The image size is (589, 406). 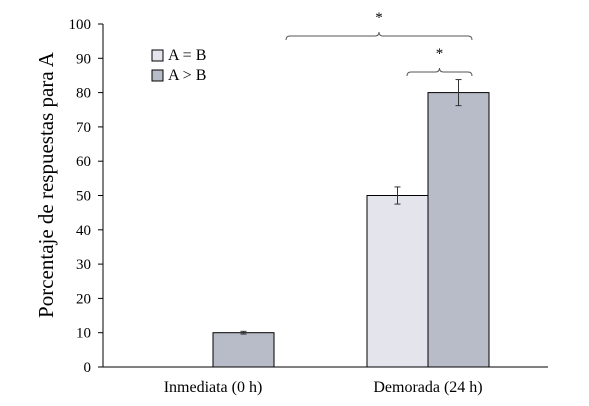 I want to click on y-tick-label: 70, so click(x=83, y=128).